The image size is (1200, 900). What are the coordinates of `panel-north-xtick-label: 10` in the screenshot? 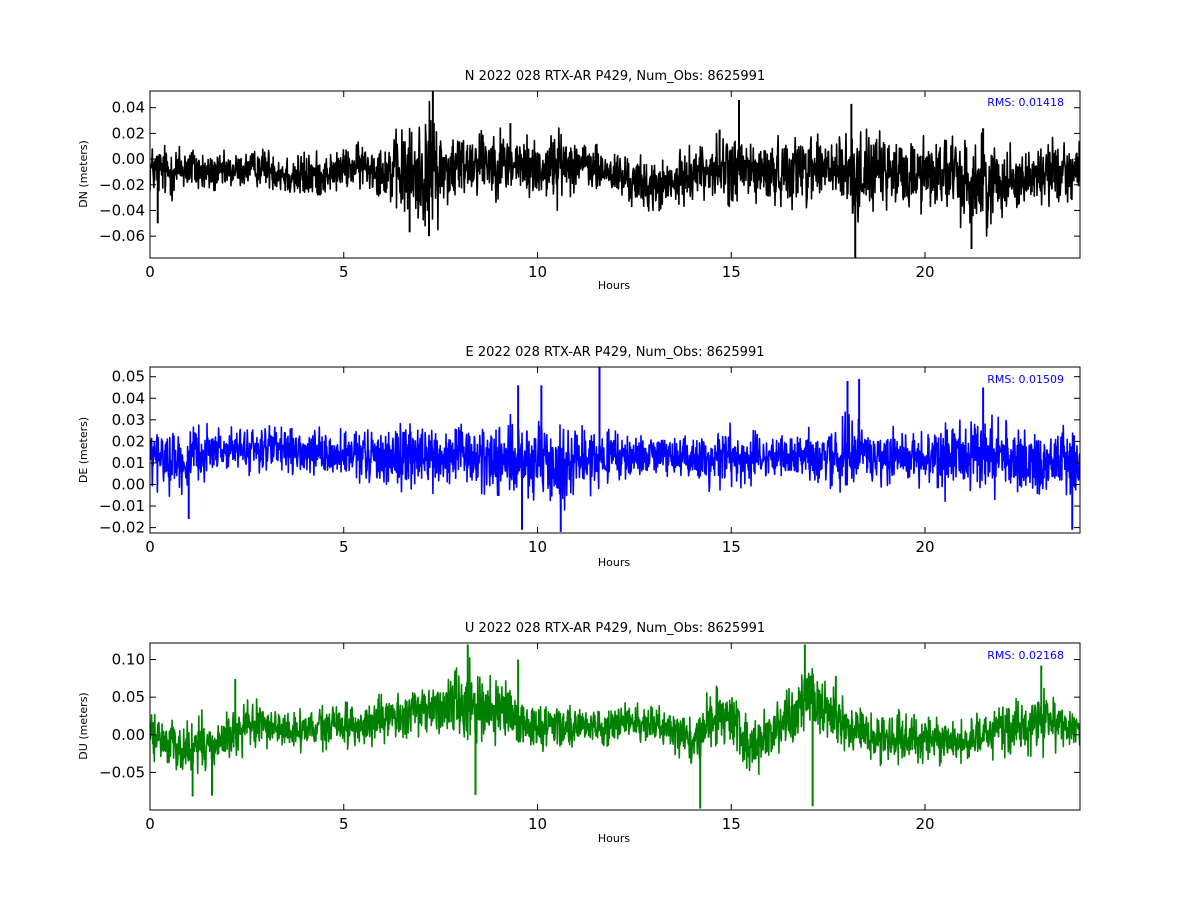 It's located at (537, 272).